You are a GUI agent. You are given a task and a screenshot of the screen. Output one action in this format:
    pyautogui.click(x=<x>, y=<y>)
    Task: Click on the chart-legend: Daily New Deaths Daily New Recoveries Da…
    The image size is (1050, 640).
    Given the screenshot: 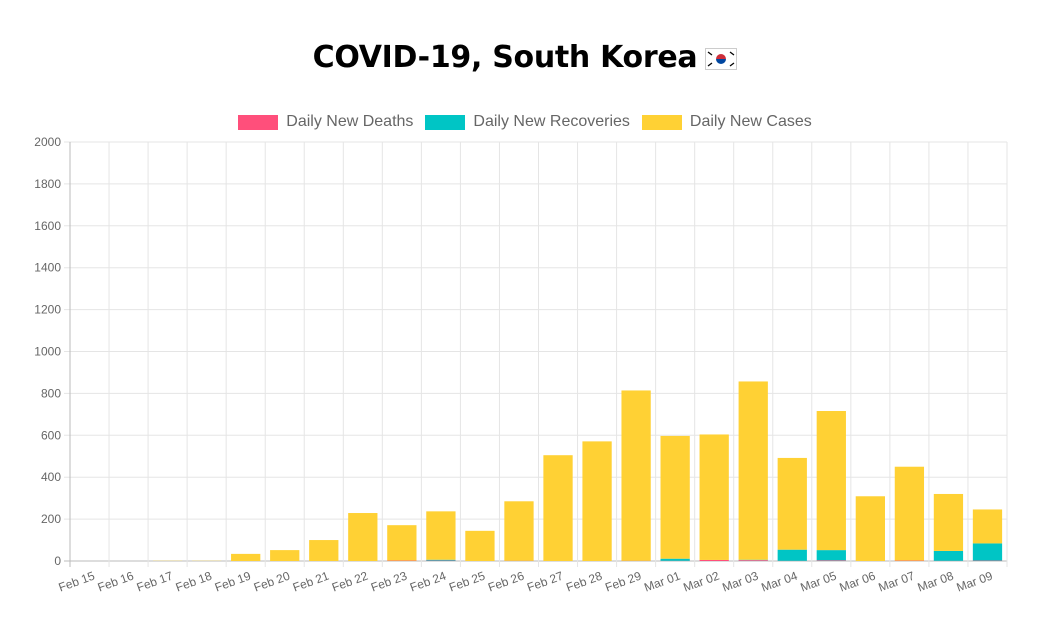 What is the action you would take?
    pyautogui.click(x=525, y=122)
    